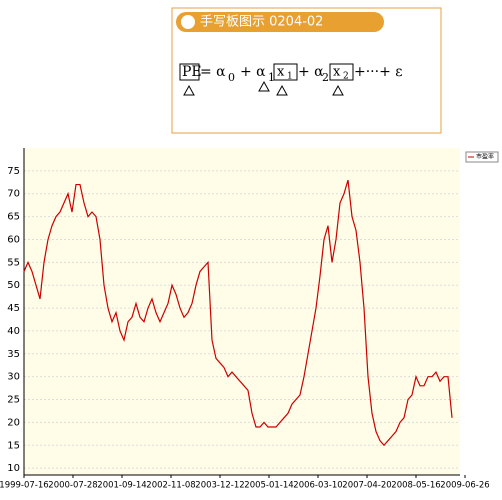  Describe the element at coordinates (464, 486) in the screenshot. I see `x-tick-label: 2009-06-26` at that location.